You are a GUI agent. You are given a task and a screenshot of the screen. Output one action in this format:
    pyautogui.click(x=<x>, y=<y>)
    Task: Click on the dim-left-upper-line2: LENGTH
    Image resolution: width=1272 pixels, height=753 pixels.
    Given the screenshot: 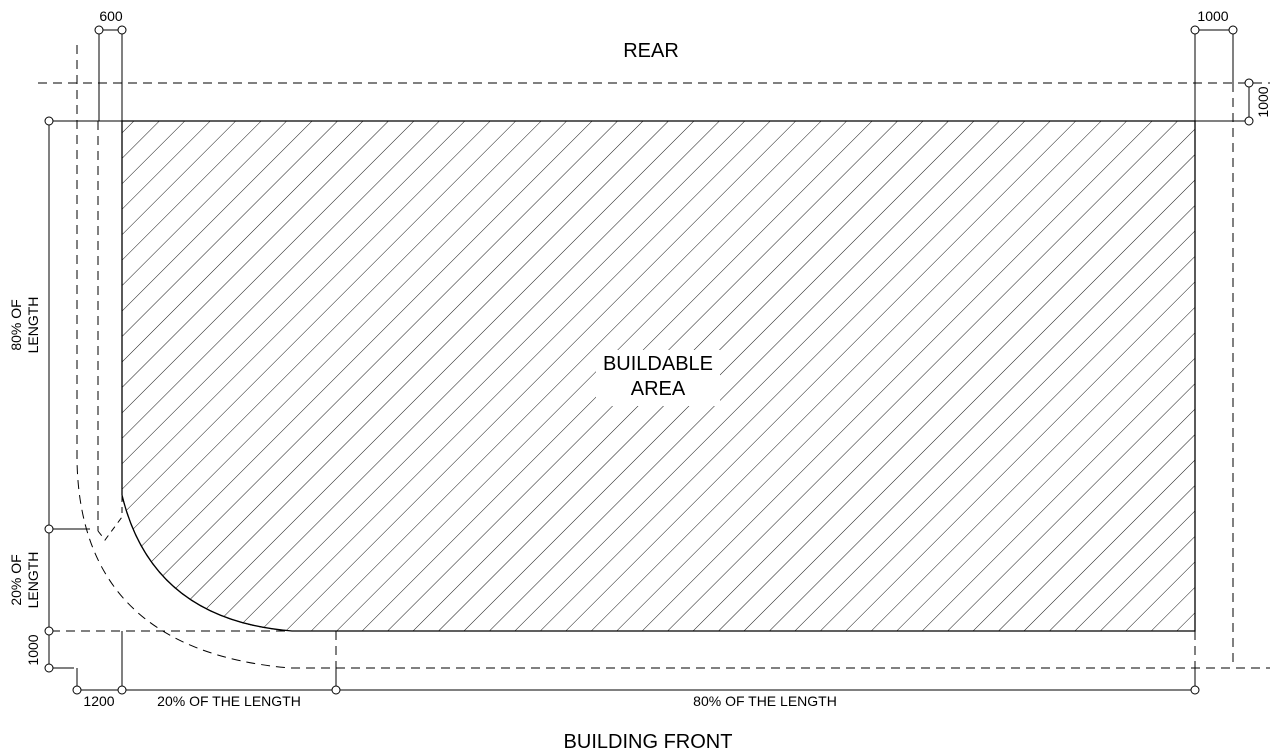 What is the action you would take?
    pyautogui.click(x=33, y=325)
    